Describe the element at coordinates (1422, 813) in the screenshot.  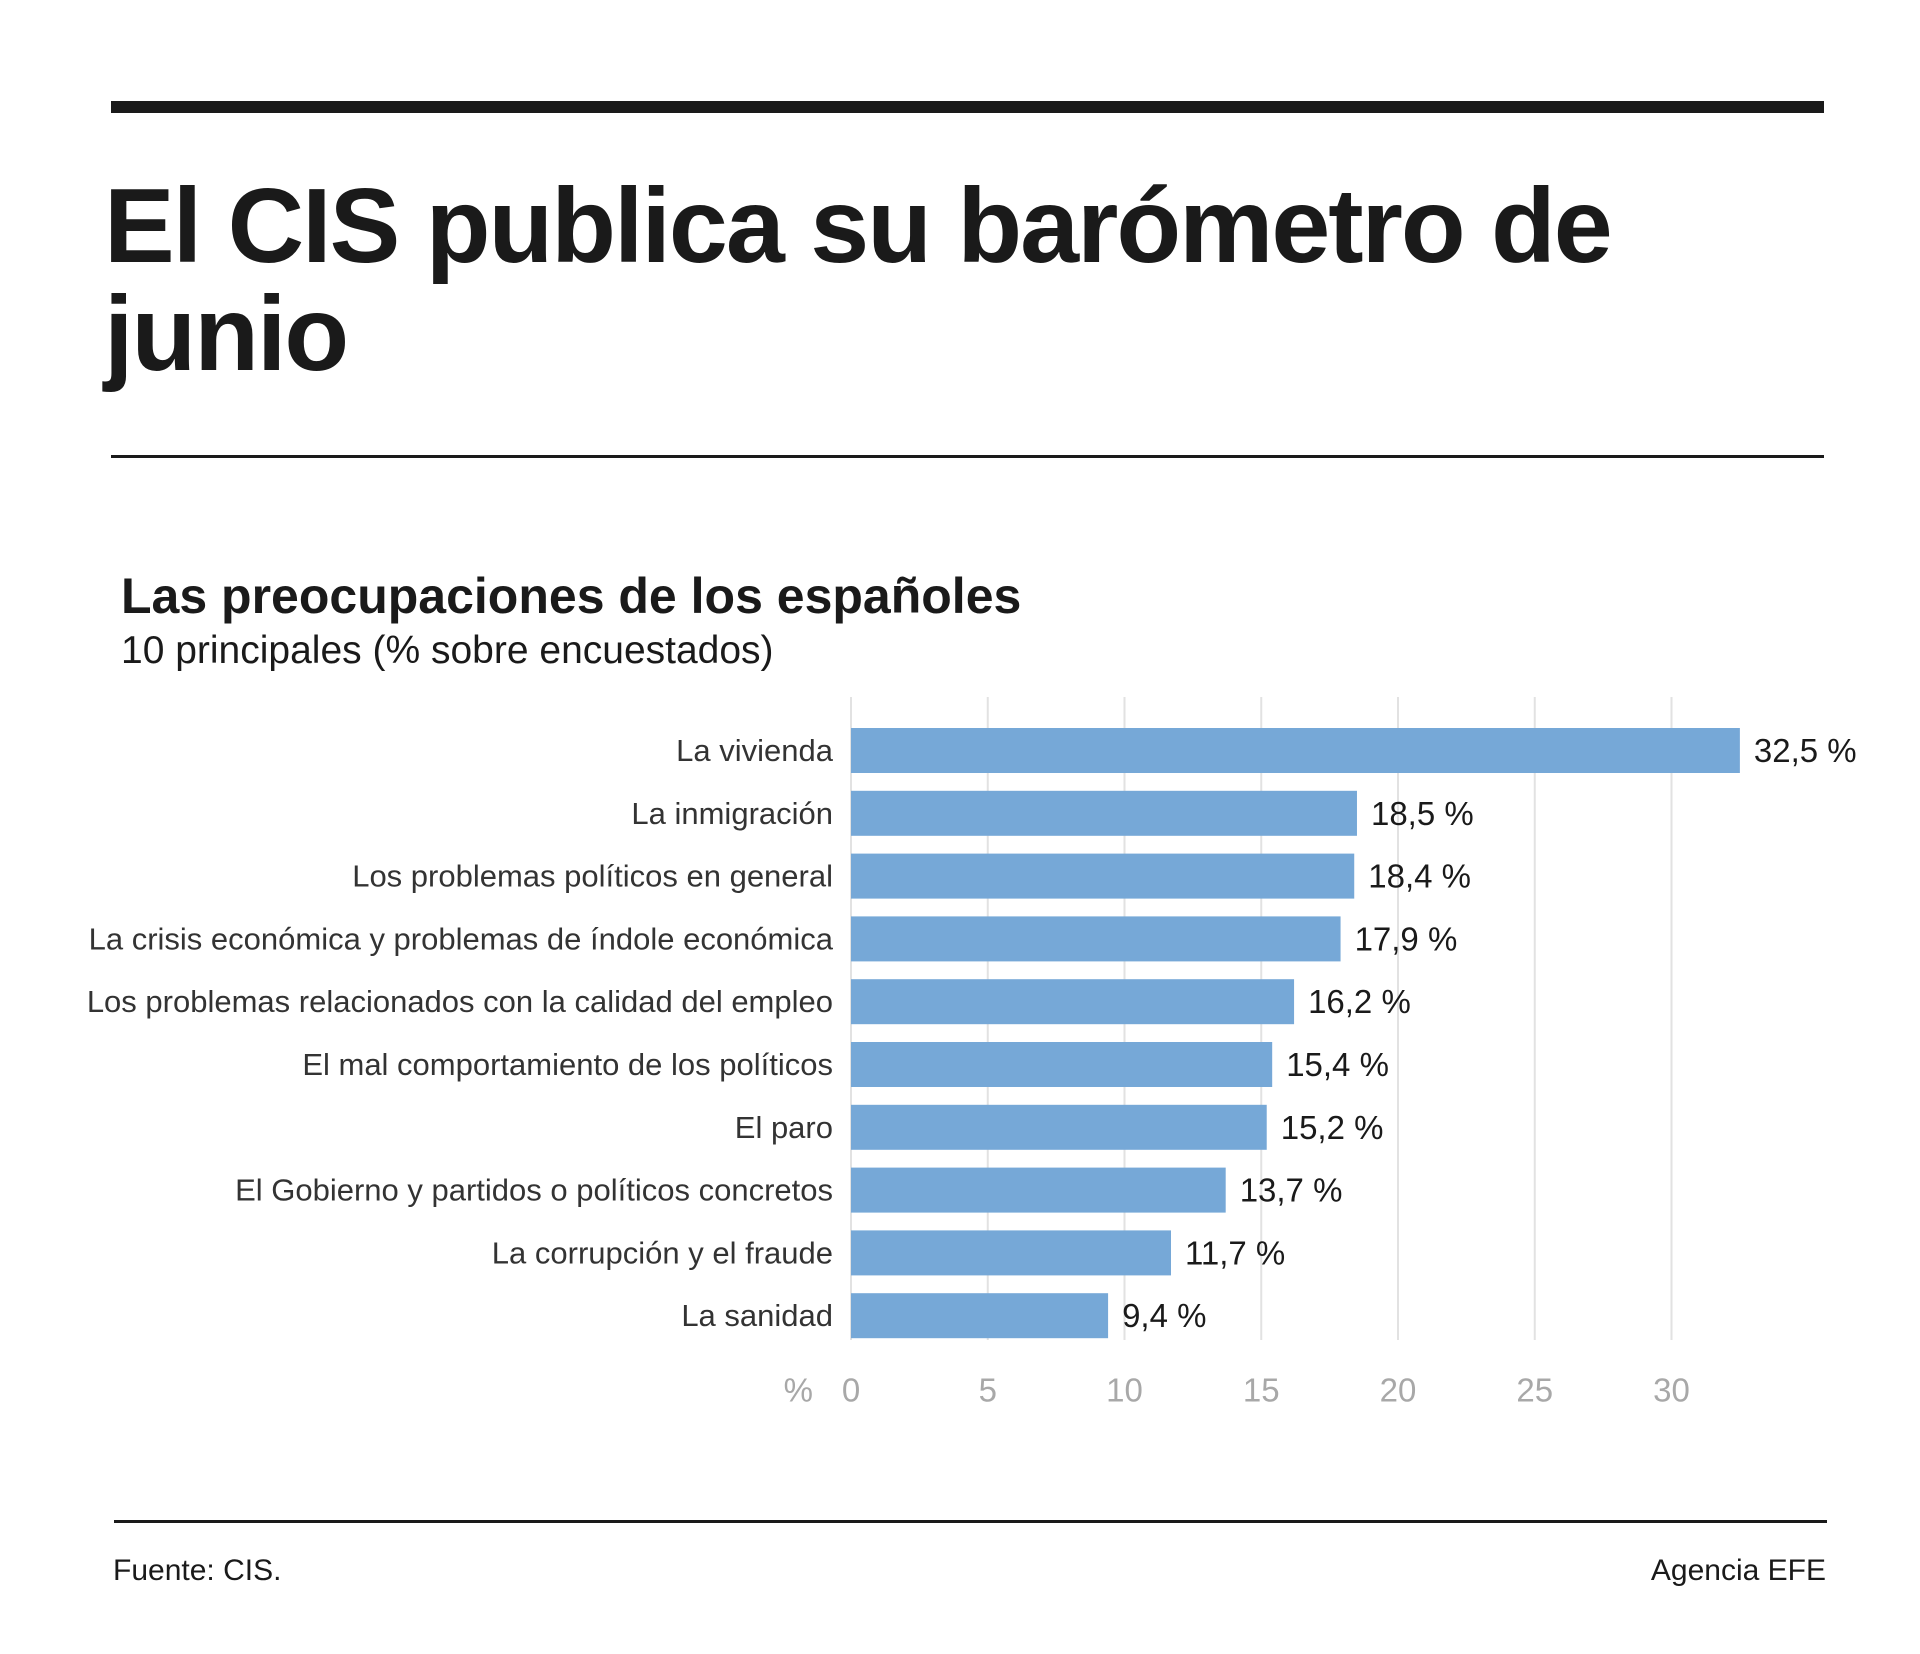
I see `value-label: 18,5 %` at that location.